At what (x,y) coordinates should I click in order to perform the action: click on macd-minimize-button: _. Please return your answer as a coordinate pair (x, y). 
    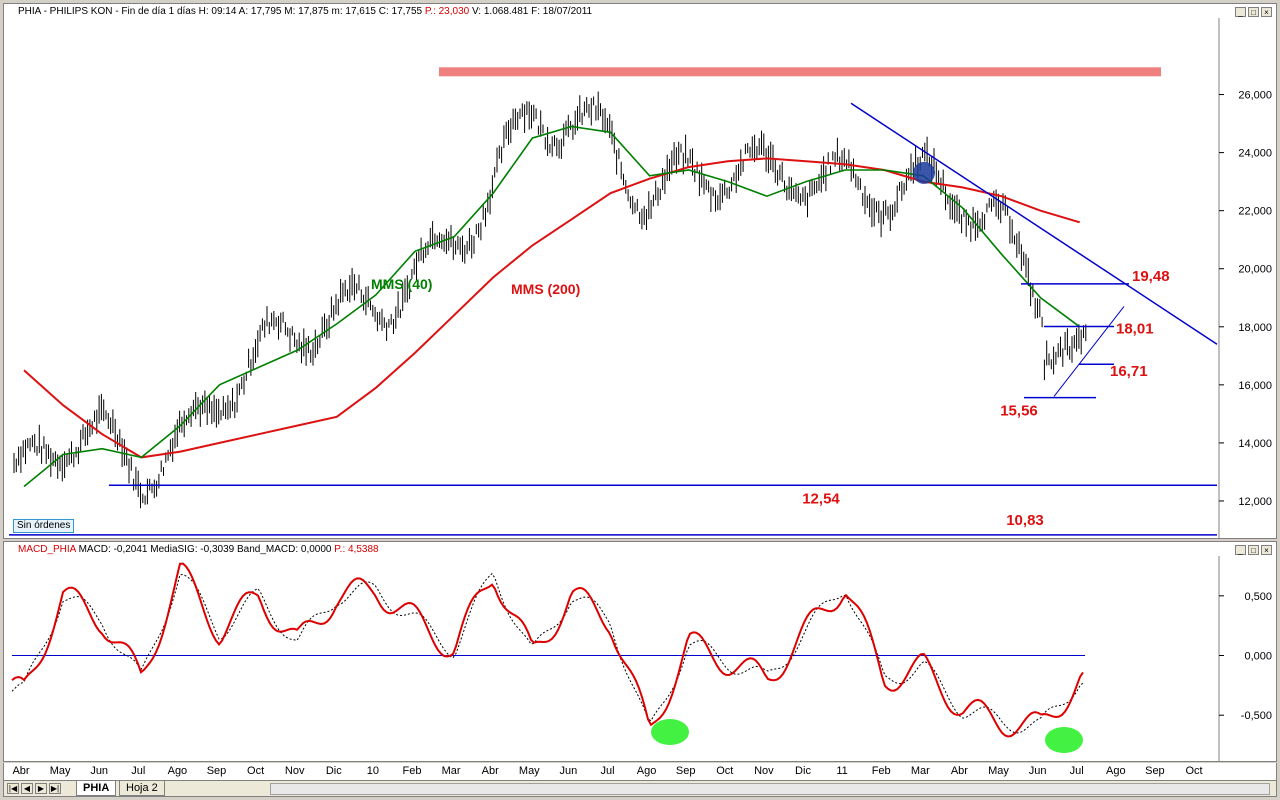
    Looking at the image, I should click on (1240, 550).